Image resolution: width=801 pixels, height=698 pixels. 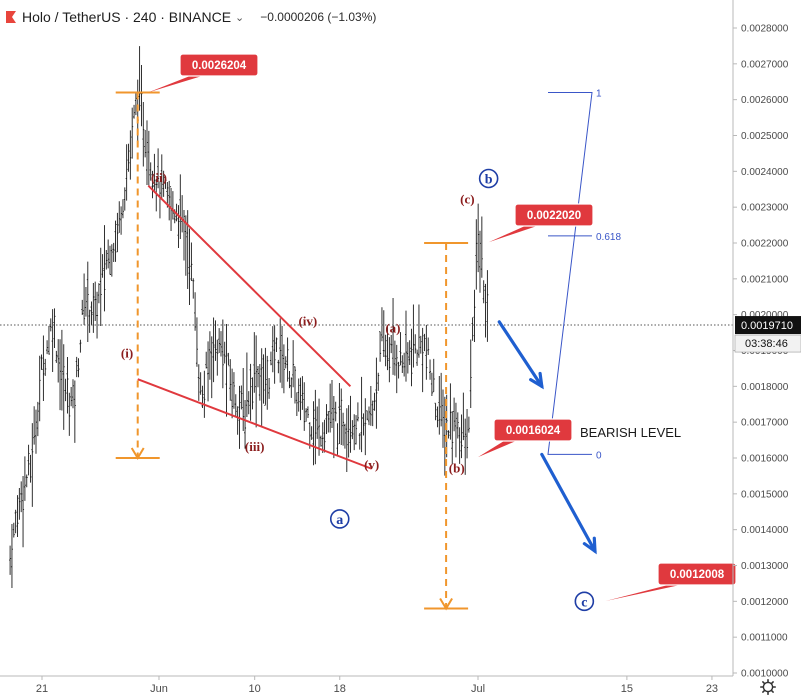 What do you see at coordinates (765, 172) in the screenshot?
I see `price-tick-label: 0.0024000` at bounding box center [765, 172].